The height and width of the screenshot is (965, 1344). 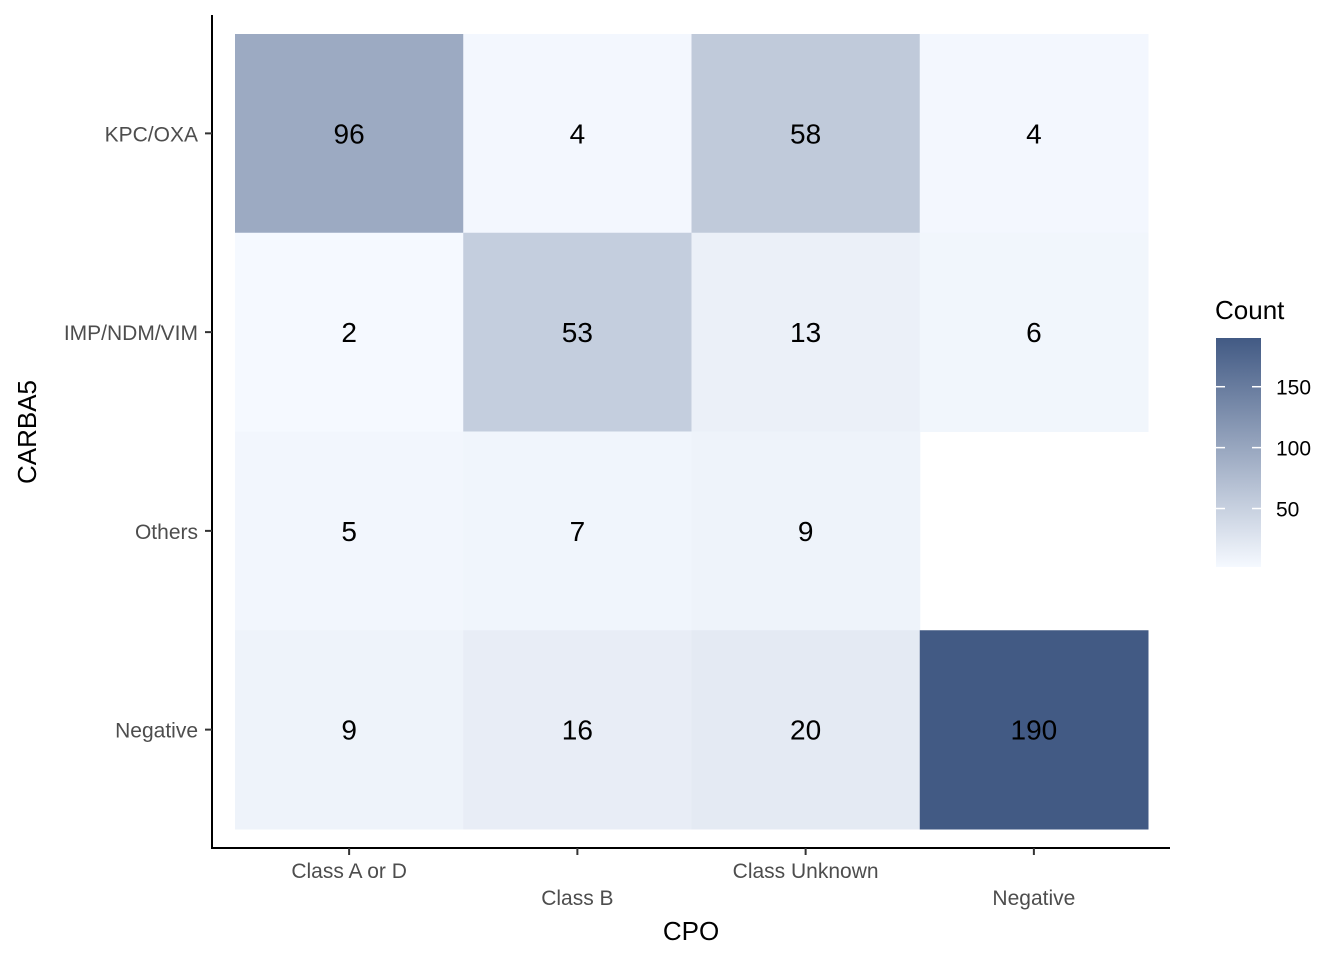 What do you see at coordinates (1293, 388) in the screenshot?
I see `legend-tick-label: 150` at bounding box center [1293, 388].